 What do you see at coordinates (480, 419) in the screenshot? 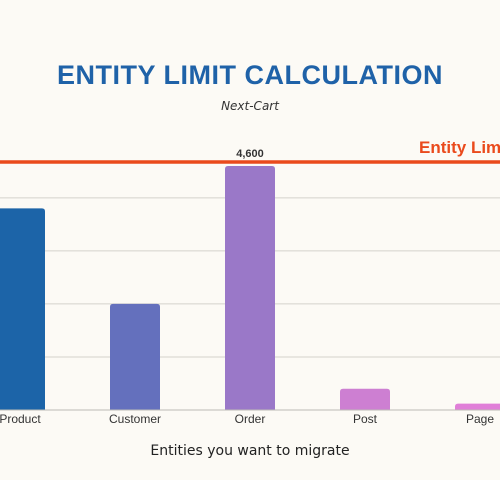
I see `x-tick-label: Page` at bounding box center [480, 419].